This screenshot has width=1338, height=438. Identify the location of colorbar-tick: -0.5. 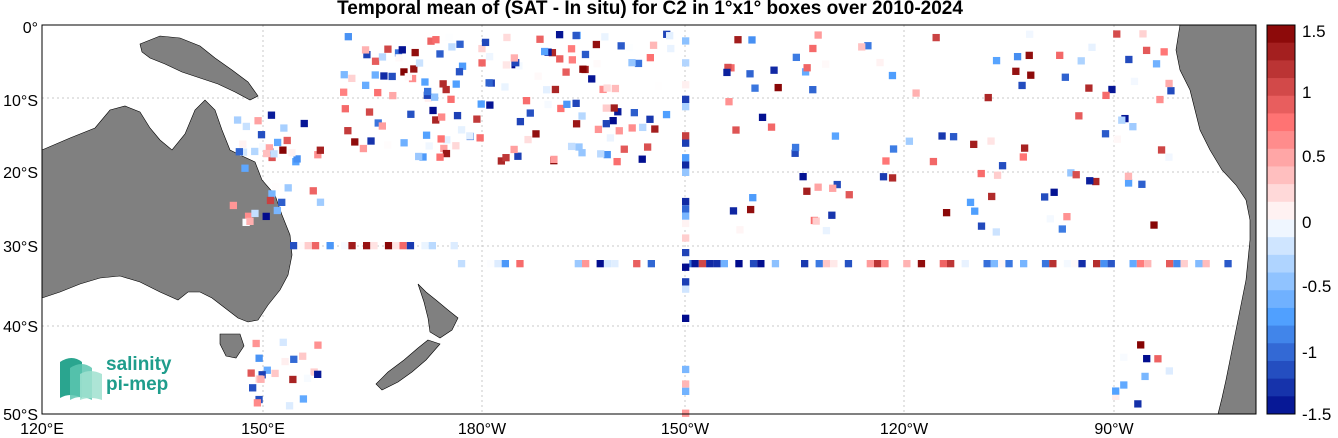
(1316, 286).